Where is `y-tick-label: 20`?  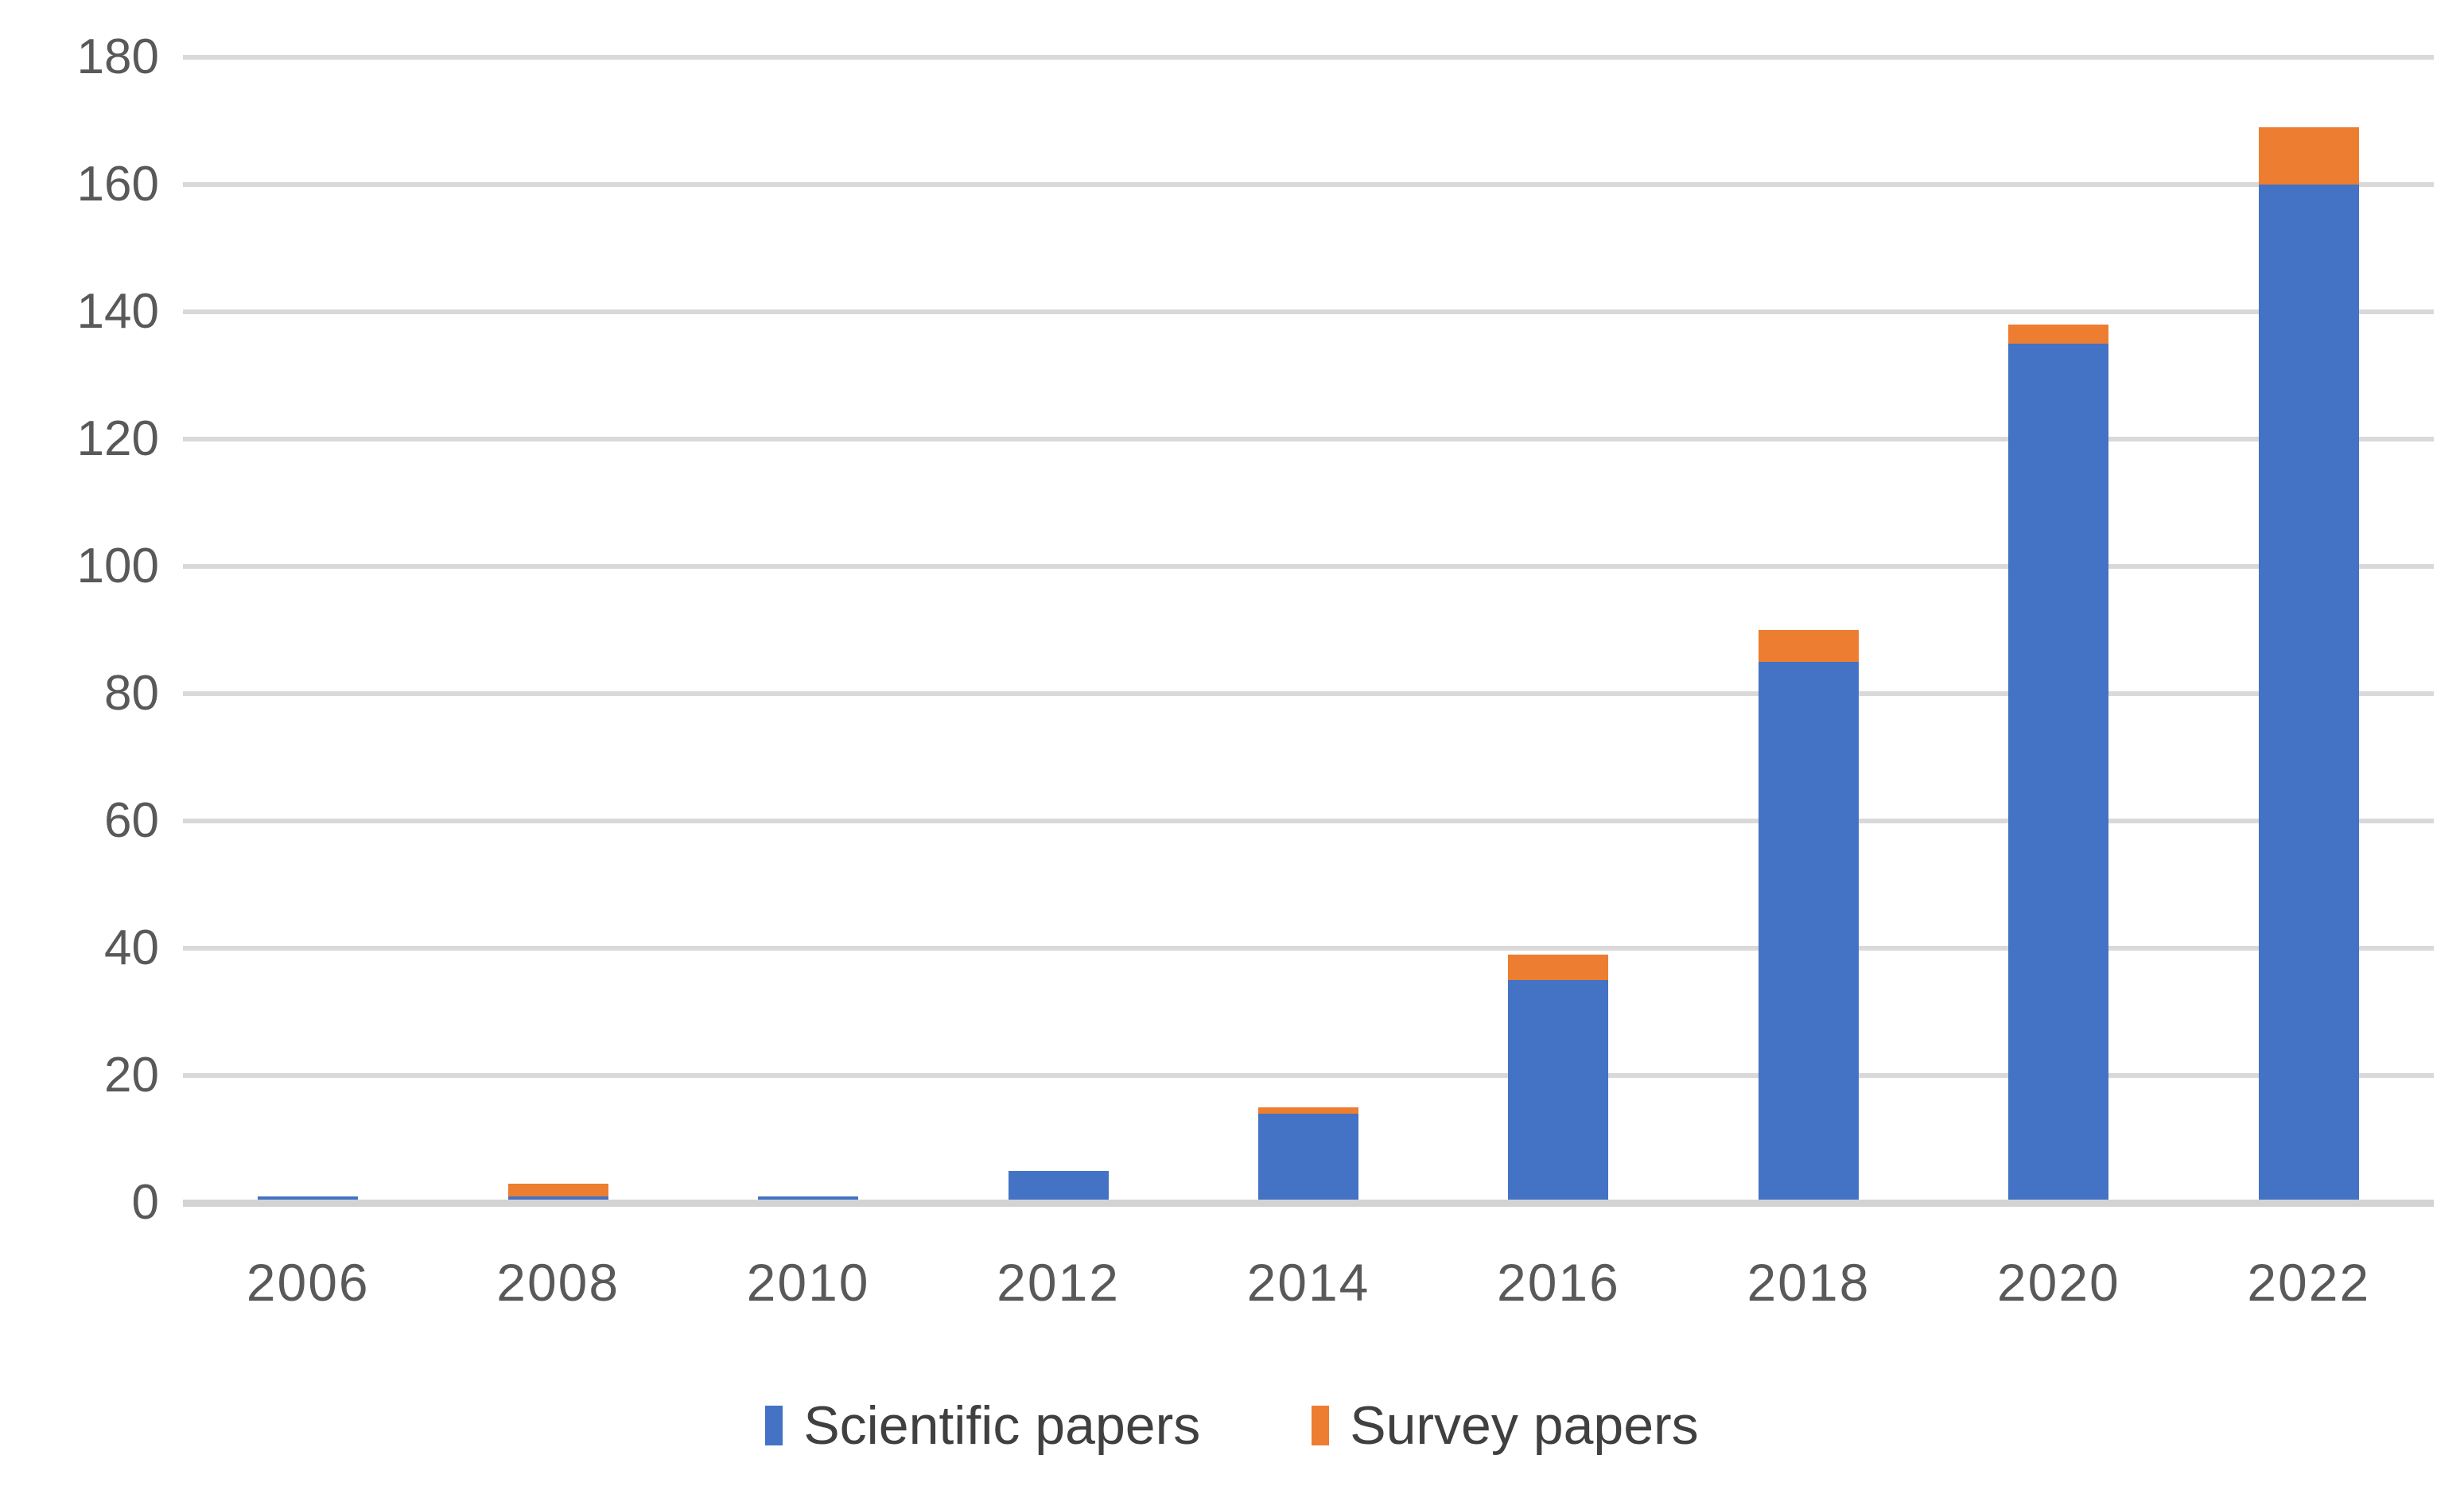
y-tick-label: 20 is located at coordinates (131, 1075).